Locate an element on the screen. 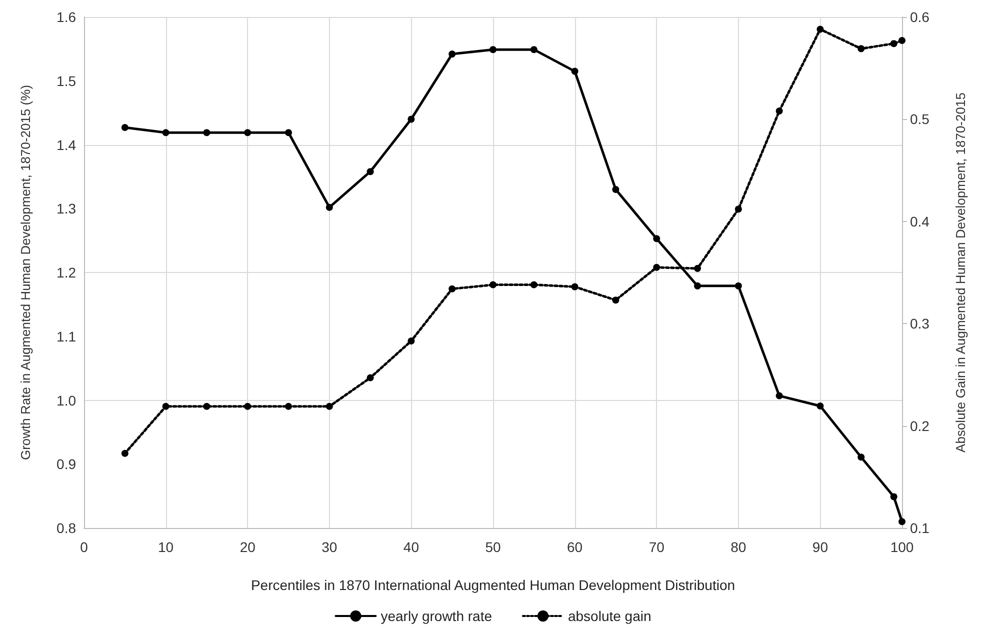 Image resolution: width=986 pixels, height=632 pixels. x-axis-title: Percentiles in 1870 International Augmented Human Development Distribution is located at coordinates (493, 585).